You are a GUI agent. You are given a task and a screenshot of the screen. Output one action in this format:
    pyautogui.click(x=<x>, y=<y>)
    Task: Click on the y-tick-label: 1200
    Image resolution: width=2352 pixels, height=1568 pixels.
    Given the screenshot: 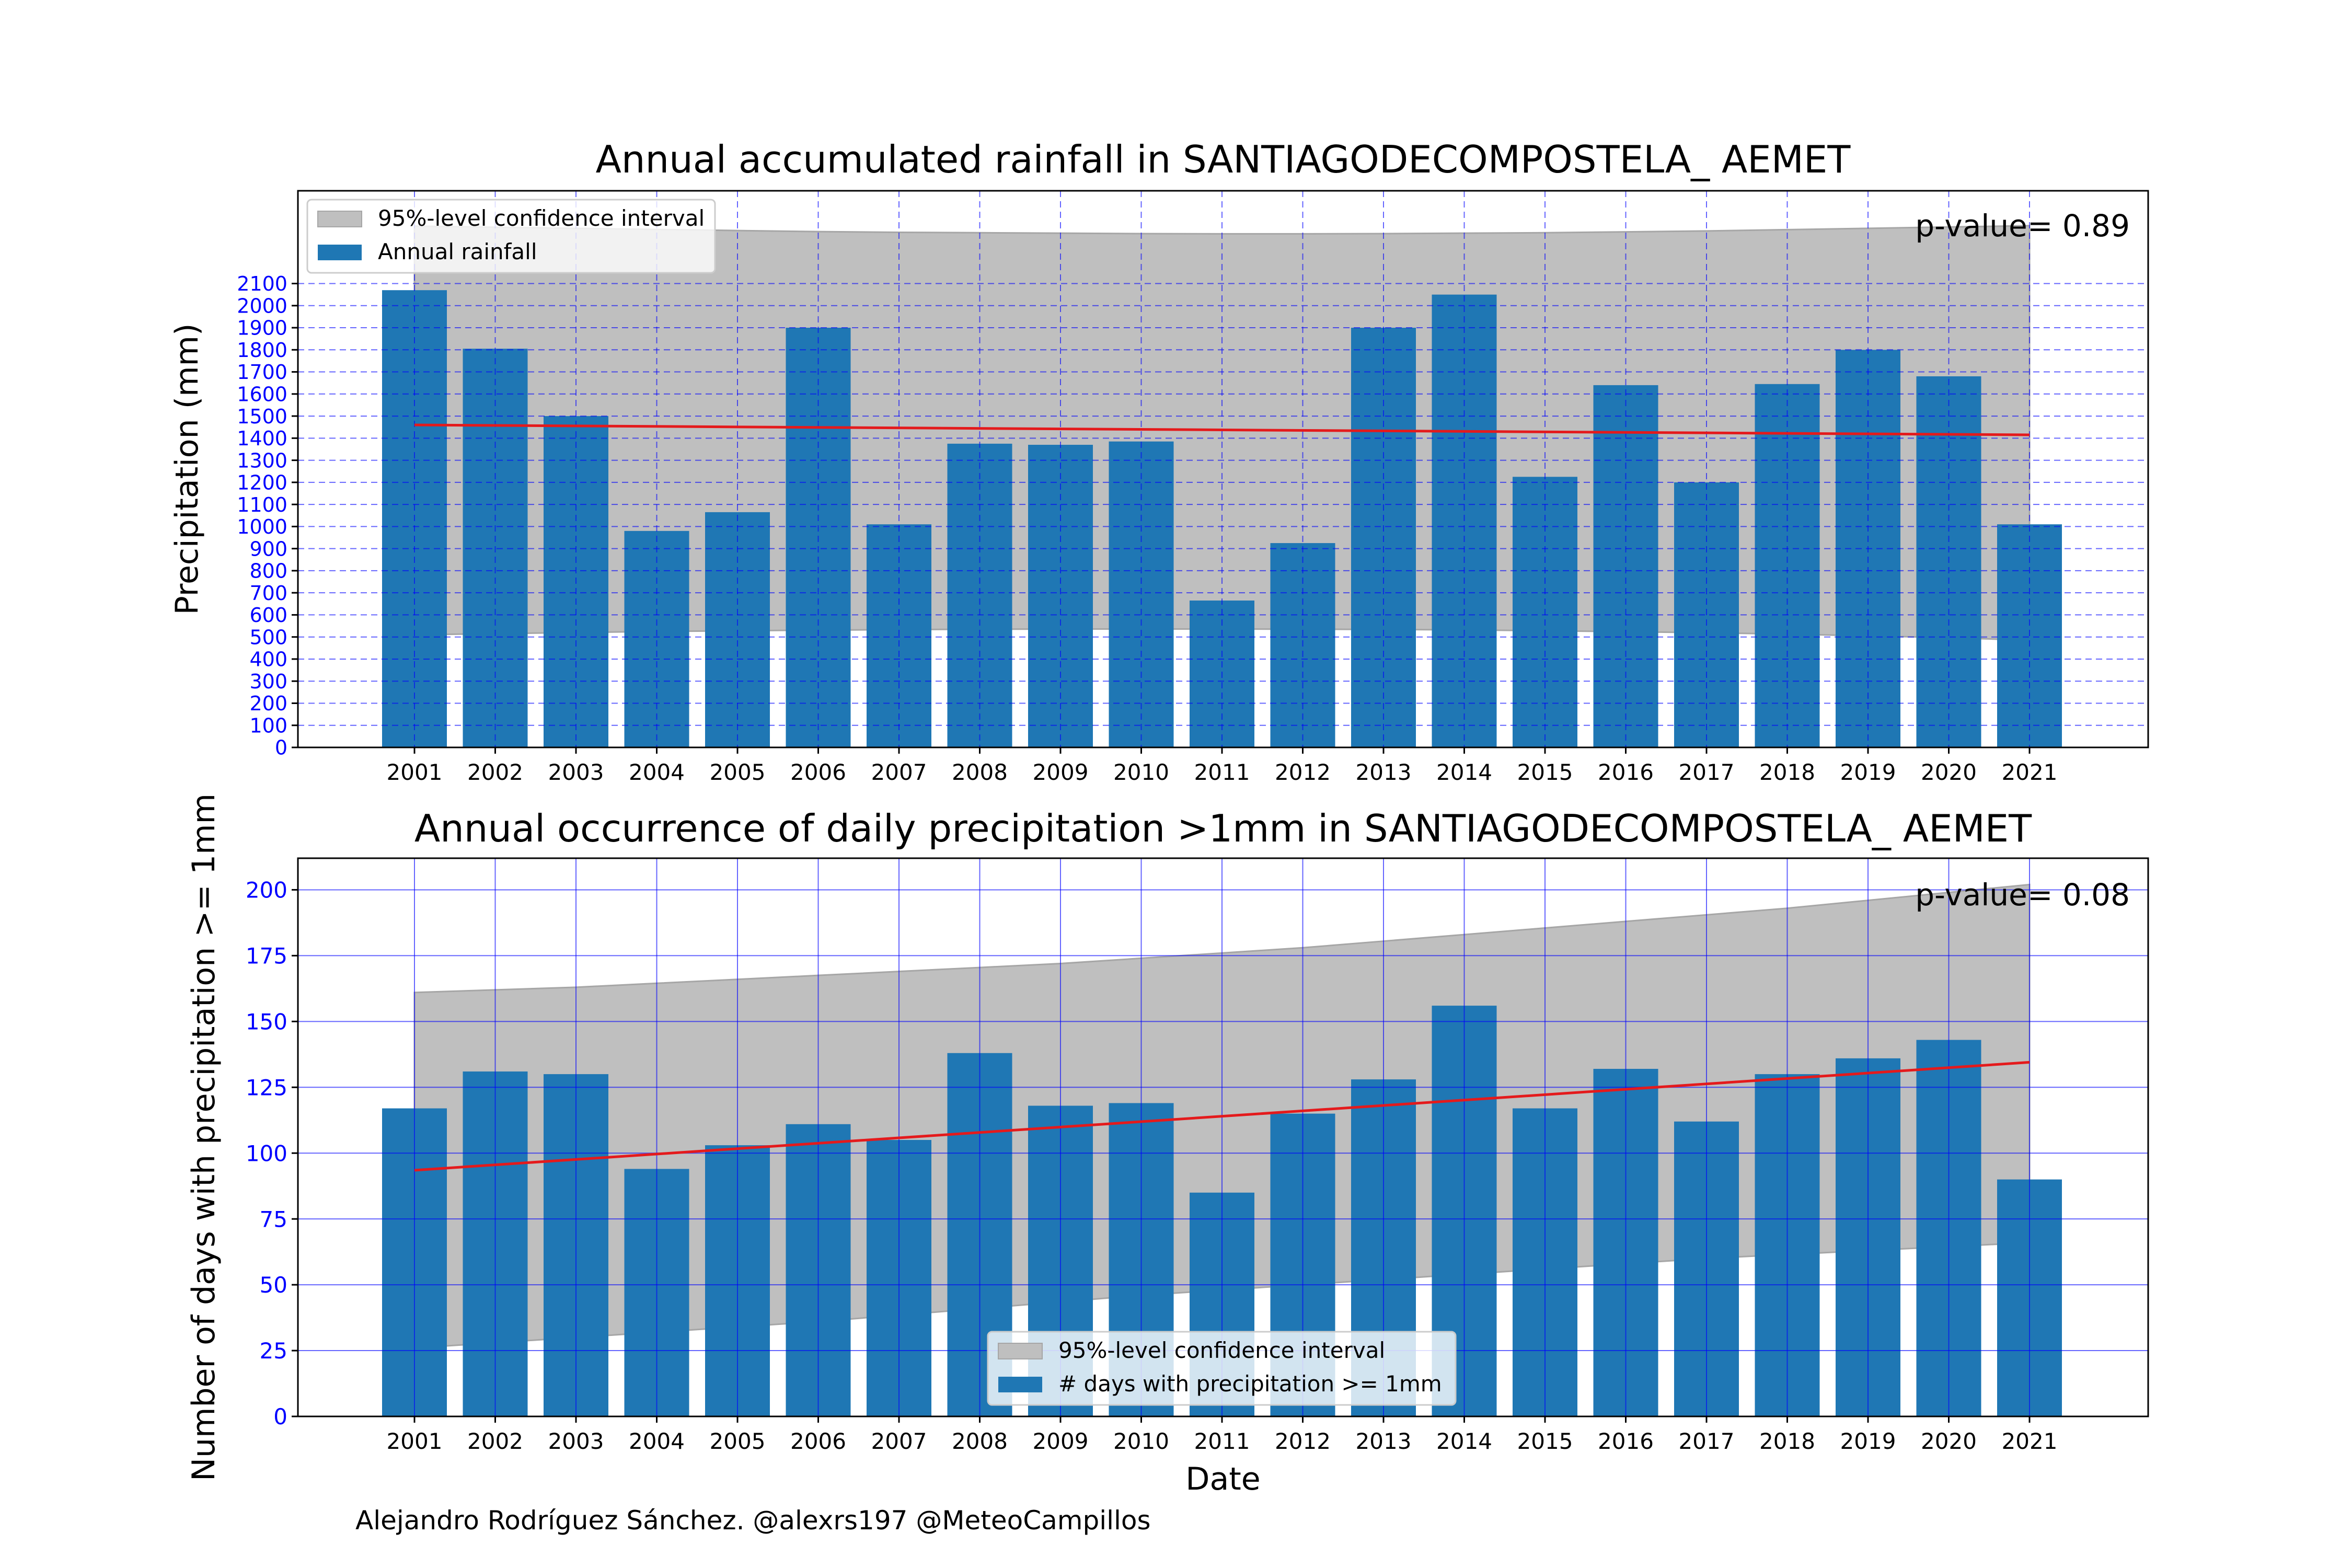 What is the action you would take?
    pyautogui.click(x=262, y=482)
    